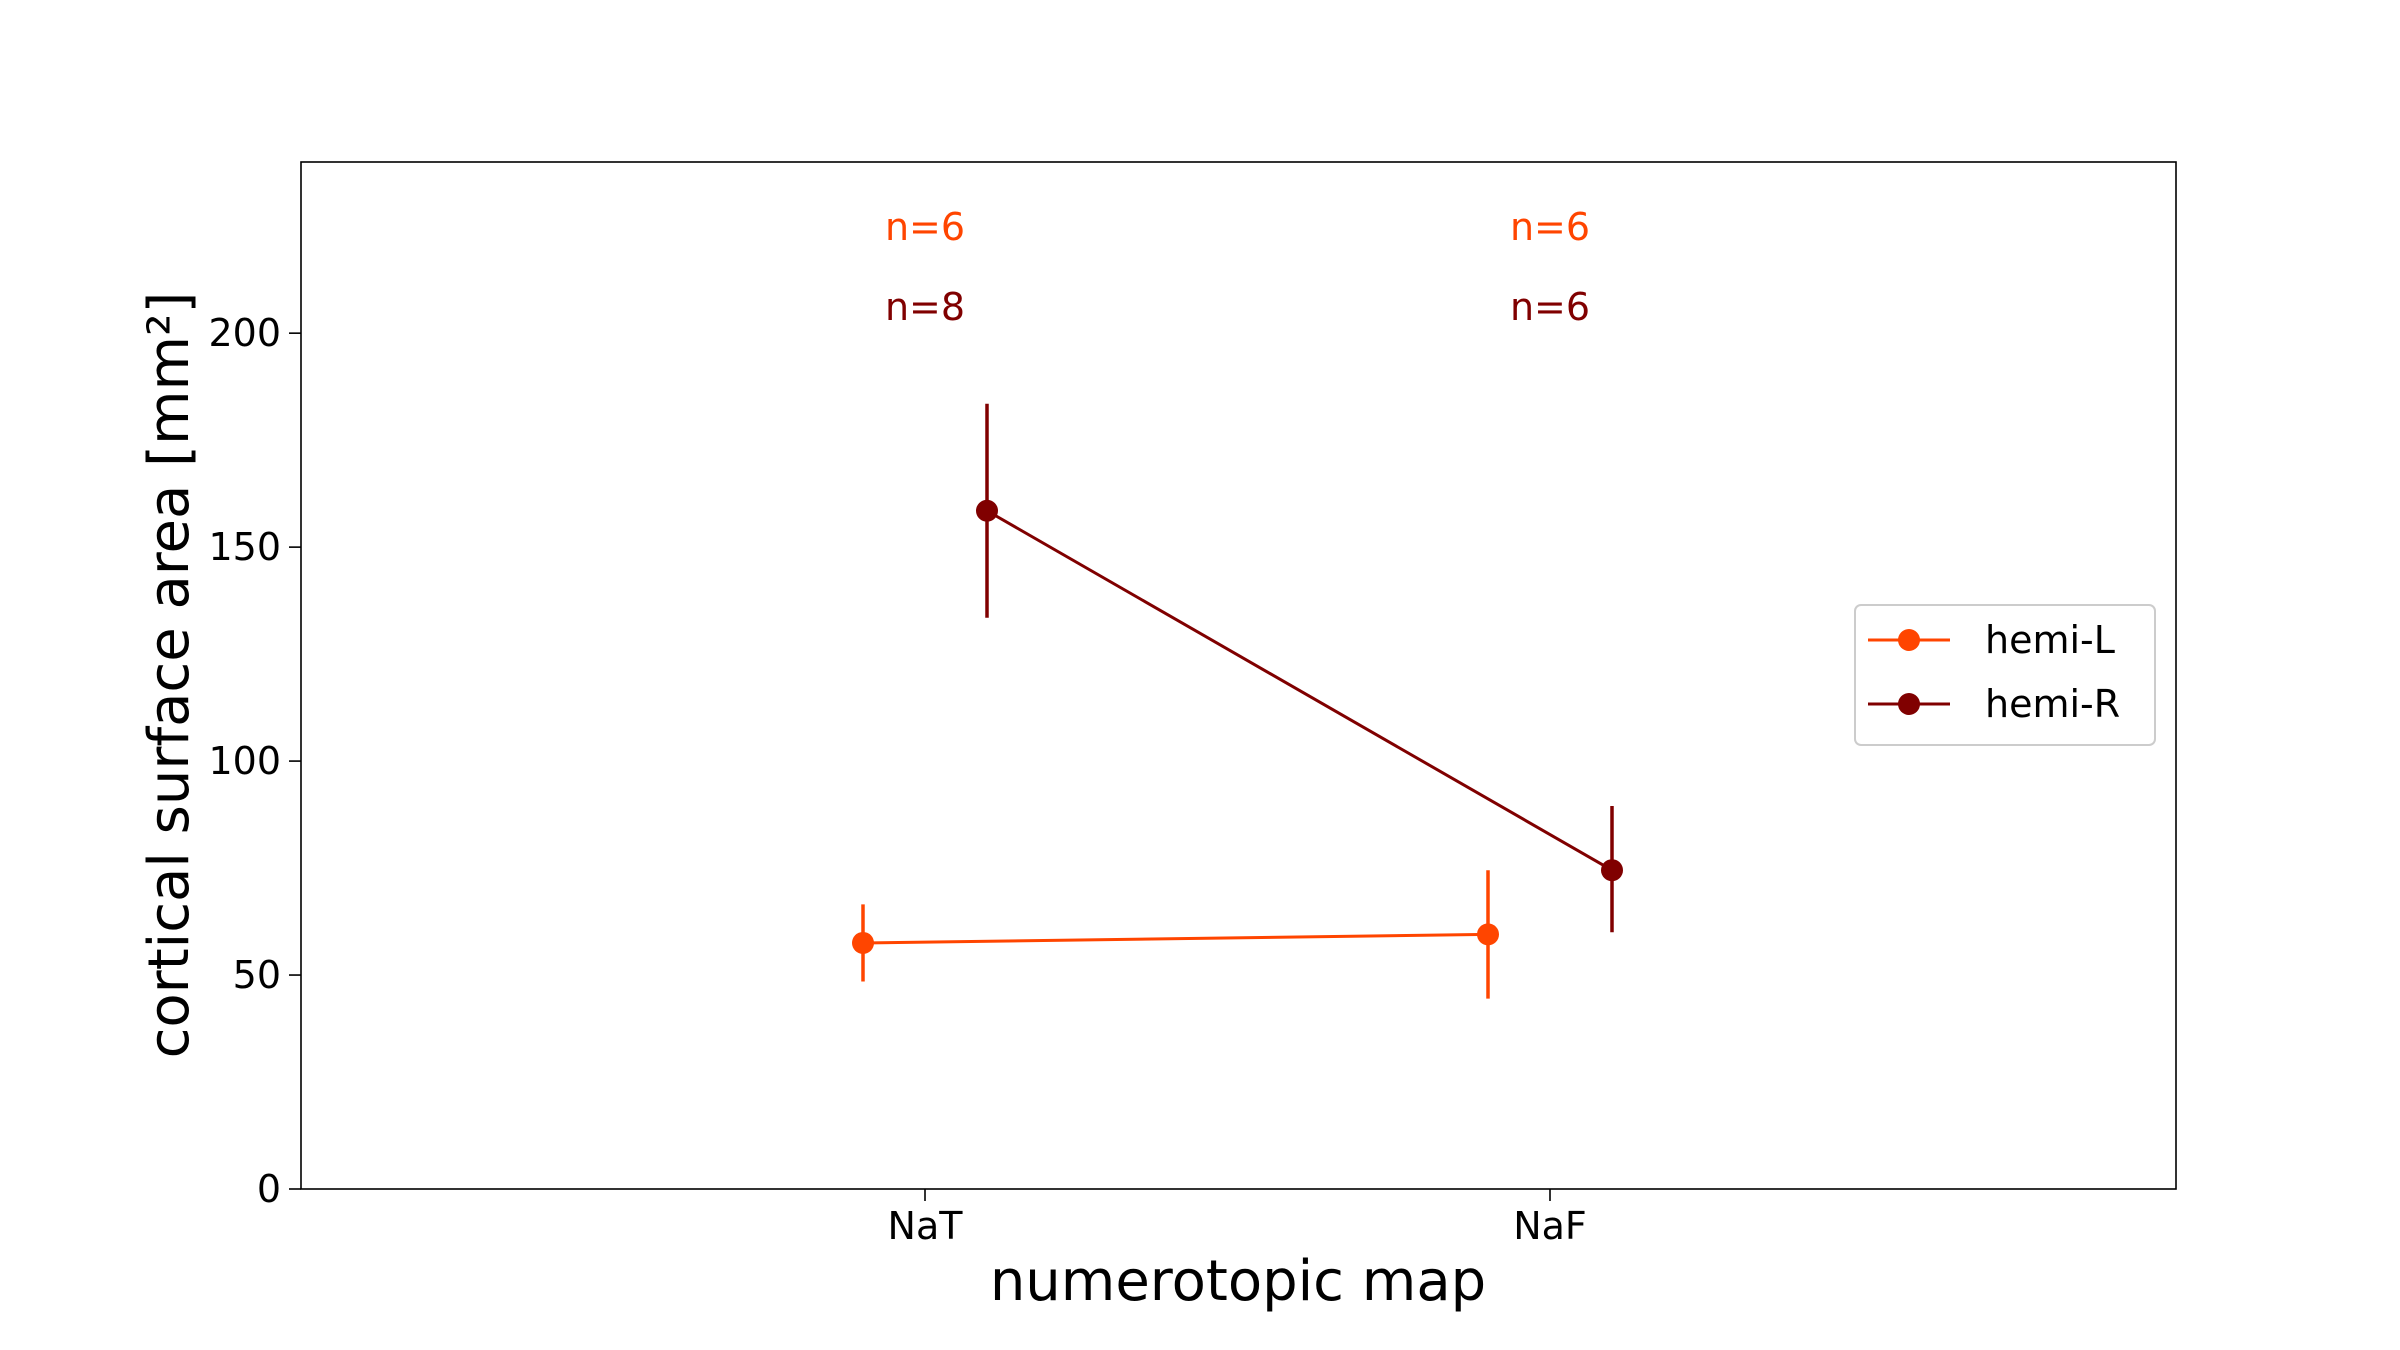 The height and width of the screenshot is (1350, 2400). Describe the element at coordinates (2052, 704) in the screenshot. I see `legend-label: hemi-R` at that location.